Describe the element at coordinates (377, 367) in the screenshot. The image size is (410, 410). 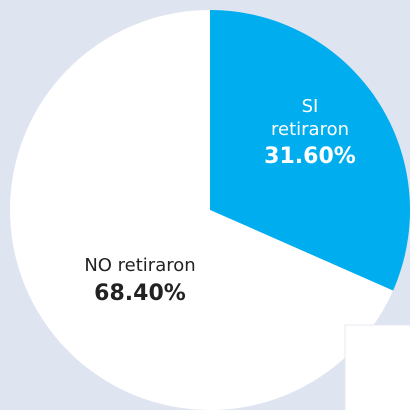
I see `panel` at that location.